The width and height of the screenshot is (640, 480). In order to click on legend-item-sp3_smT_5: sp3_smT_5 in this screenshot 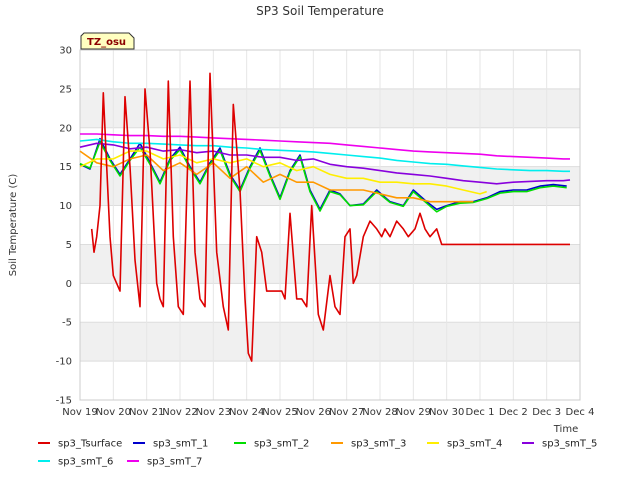, I will do `click(559, 444)`.